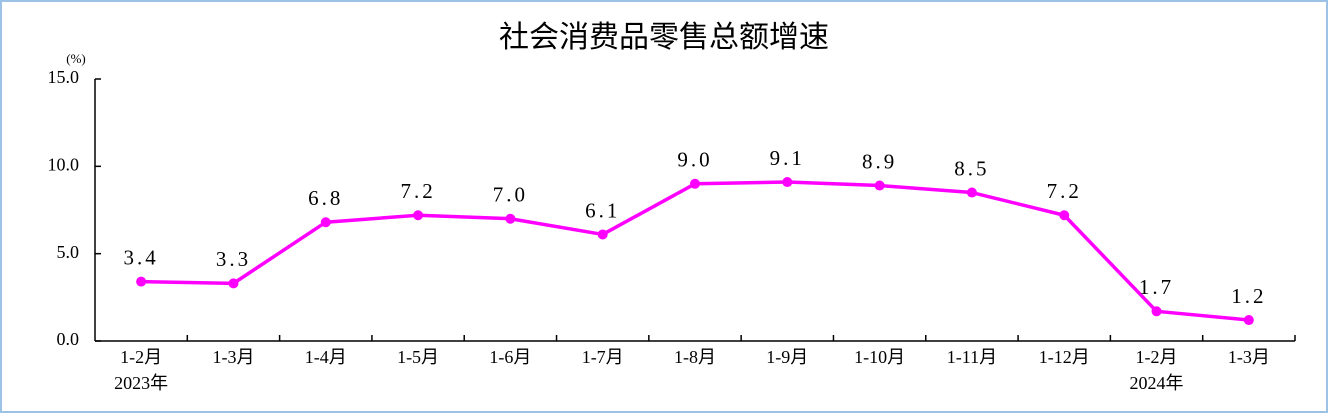 The height and width of the screenshot is (413, 1328). What do you see at coordinates (971, 168) in the screenshot?
I see `data-label: 8.5` at bounding box center [971, 168].